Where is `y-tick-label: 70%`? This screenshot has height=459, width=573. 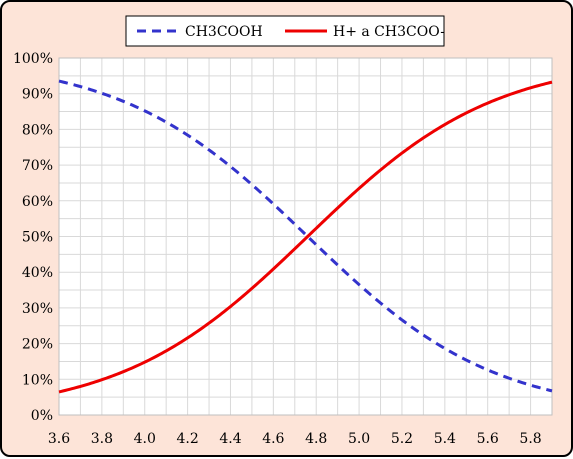 y-tick-label: 70% is located at coordinates (37, 166).